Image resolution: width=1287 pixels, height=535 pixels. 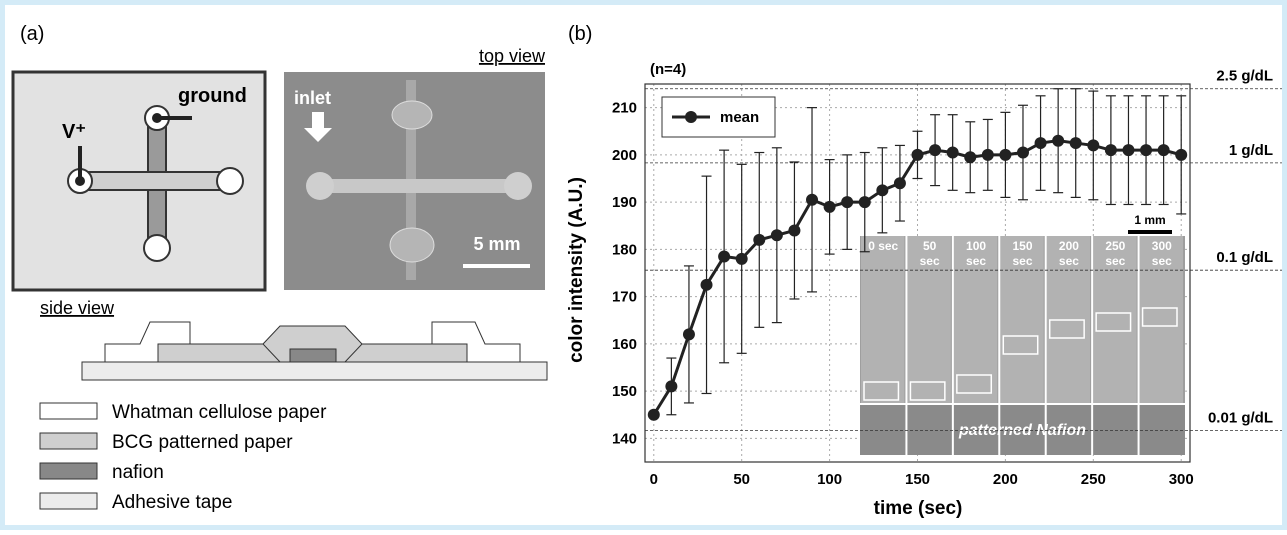 What do you see at coordinates (624, 202) in the screenshot?
I see `y-tick-label: 190` at bounding box center [624, 202].